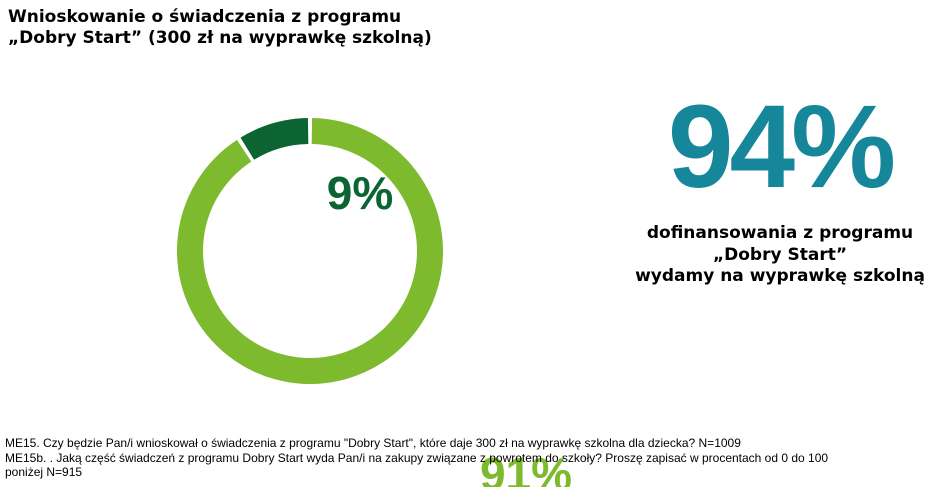 This screenshot has height=487, width=942. Describe the element at coordinates (360, 193) in the screenshot. I see `donut-label-small-slice: 9%` at that location.